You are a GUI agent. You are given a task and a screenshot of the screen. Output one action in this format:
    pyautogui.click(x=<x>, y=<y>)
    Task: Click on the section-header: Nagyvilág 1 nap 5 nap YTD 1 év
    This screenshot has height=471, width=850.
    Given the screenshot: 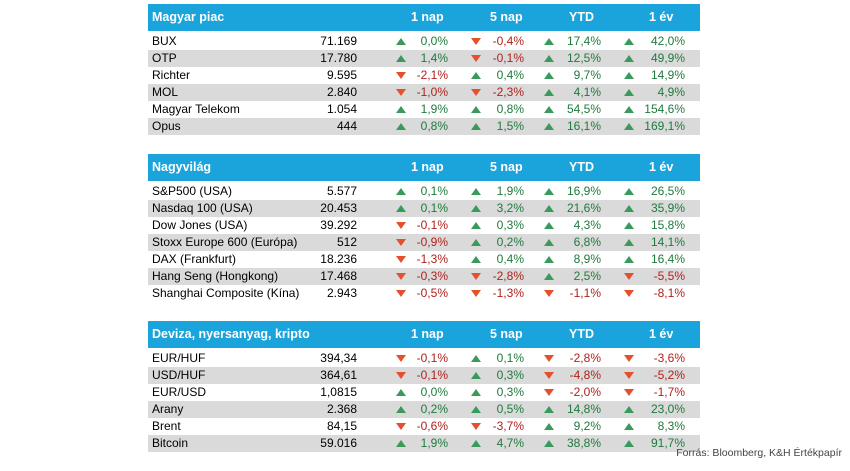 What is the action you would take?
    pyautogui.click(x=424, y=168)
    